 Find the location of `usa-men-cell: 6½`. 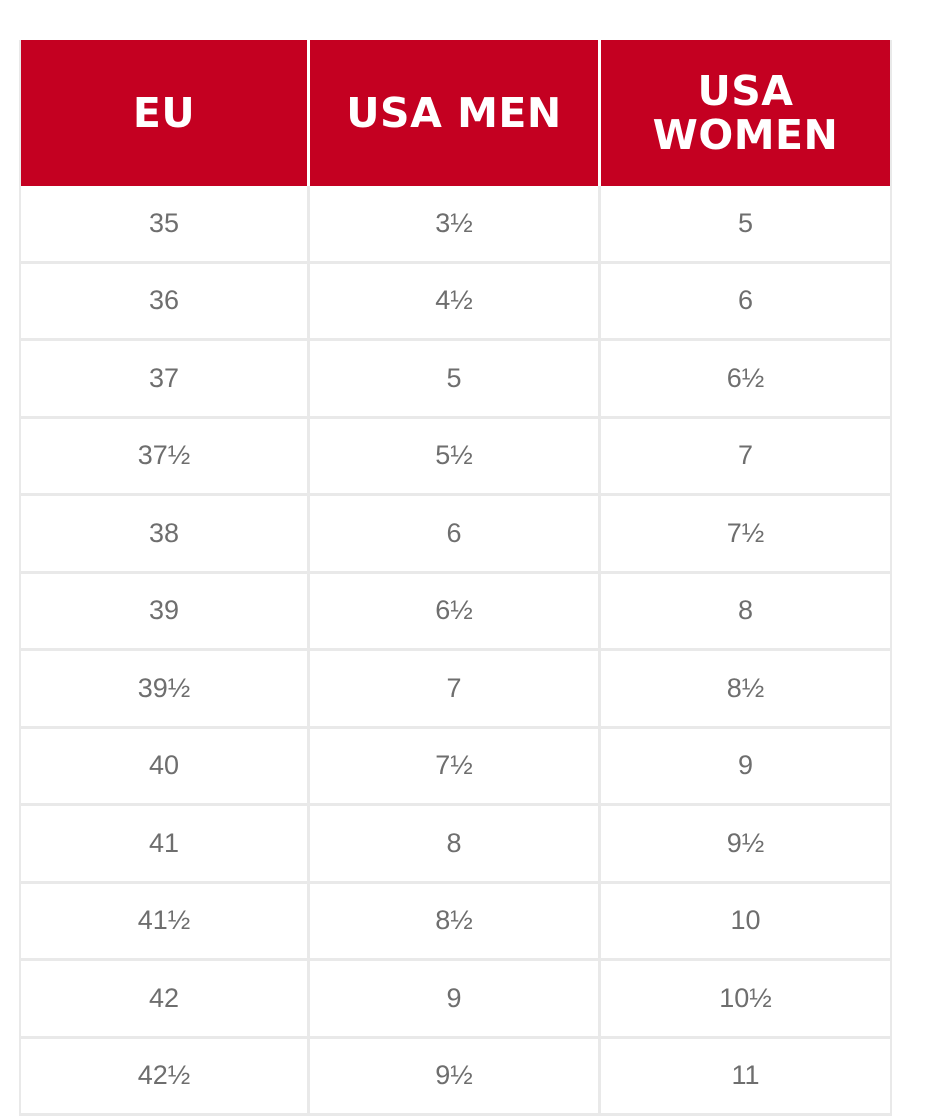

usa-men-cell: 6½ is located at coordinates (455, 612).